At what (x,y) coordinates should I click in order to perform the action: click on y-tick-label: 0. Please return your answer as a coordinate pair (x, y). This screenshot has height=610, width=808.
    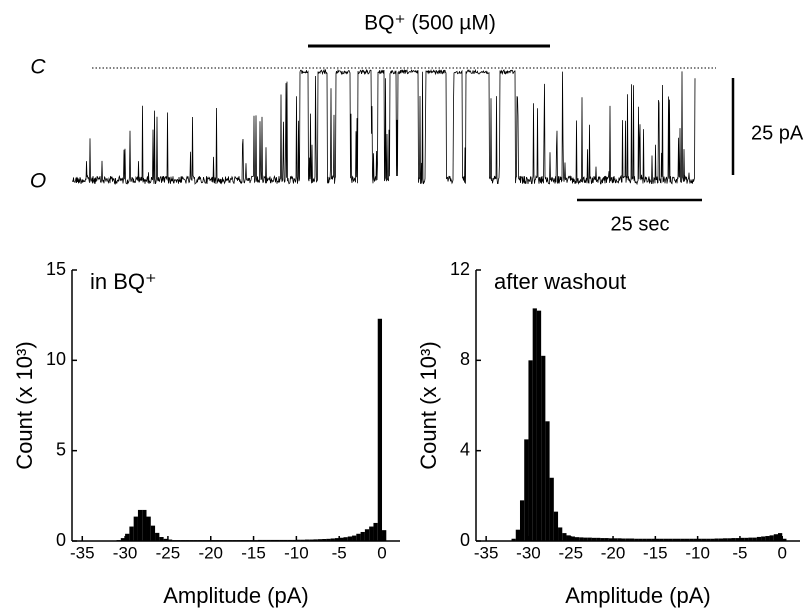
    Looking at the image, I should click on (61, 540).